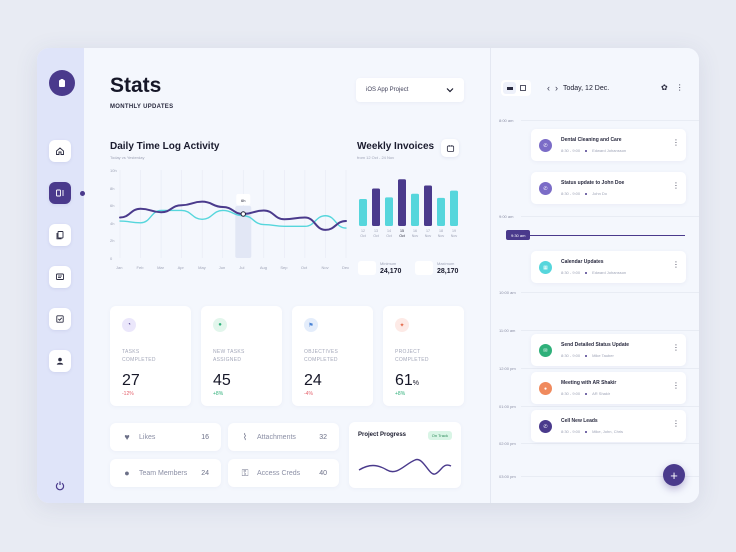 The width and height of the screenshot is (736, 552). Describe the element at coordinates (601, 393) in the screenshot. I see `event-people: AR Shakir` at that location.